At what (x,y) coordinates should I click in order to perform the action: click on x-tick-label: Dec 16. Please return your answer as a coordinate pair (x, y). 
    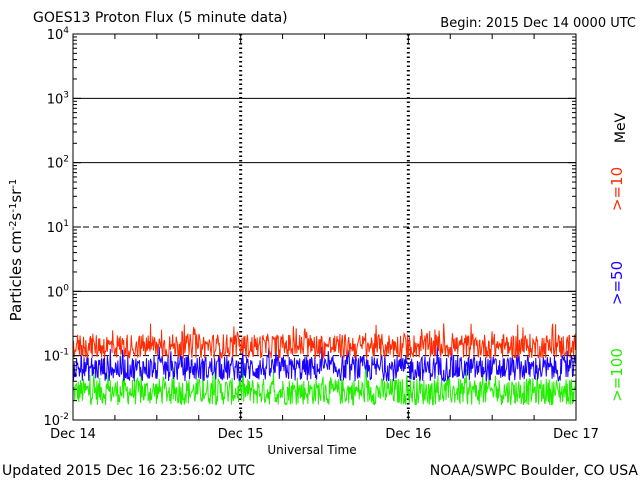
    Looking at the image, I should click on (408, 434).